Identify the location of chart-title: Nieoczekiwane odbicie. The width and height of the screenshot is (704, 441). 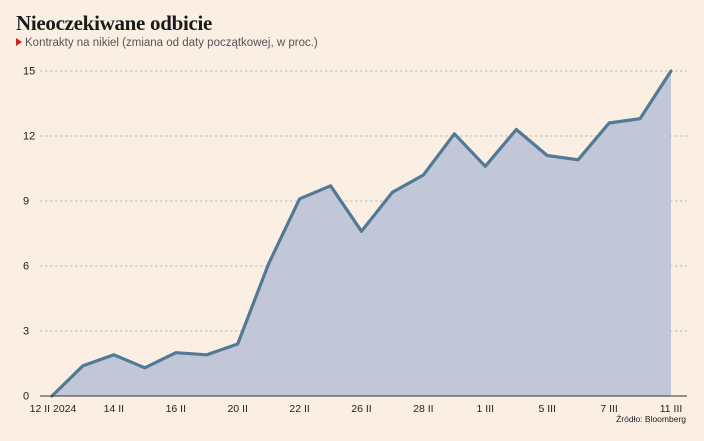
(114, 23).